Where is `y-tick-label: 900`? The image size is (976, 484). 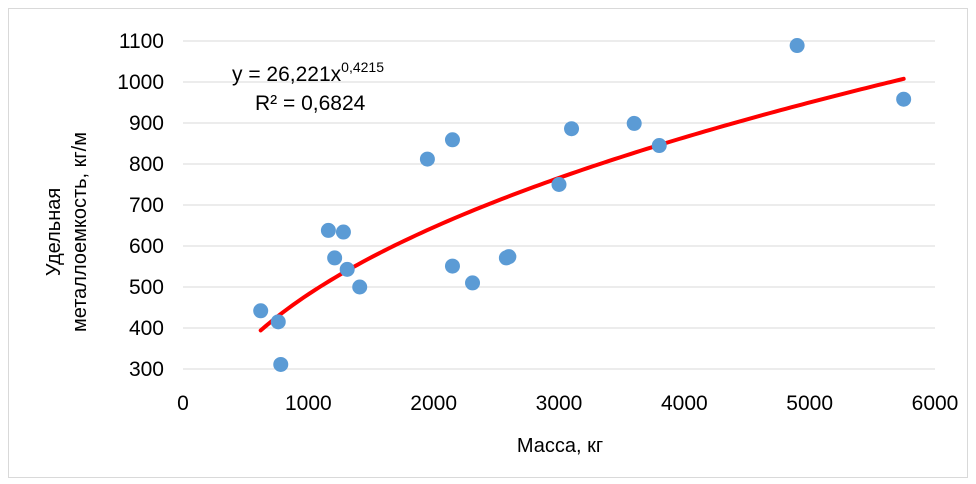 y-tick-label: 900 is located at coordinates (146, 123).